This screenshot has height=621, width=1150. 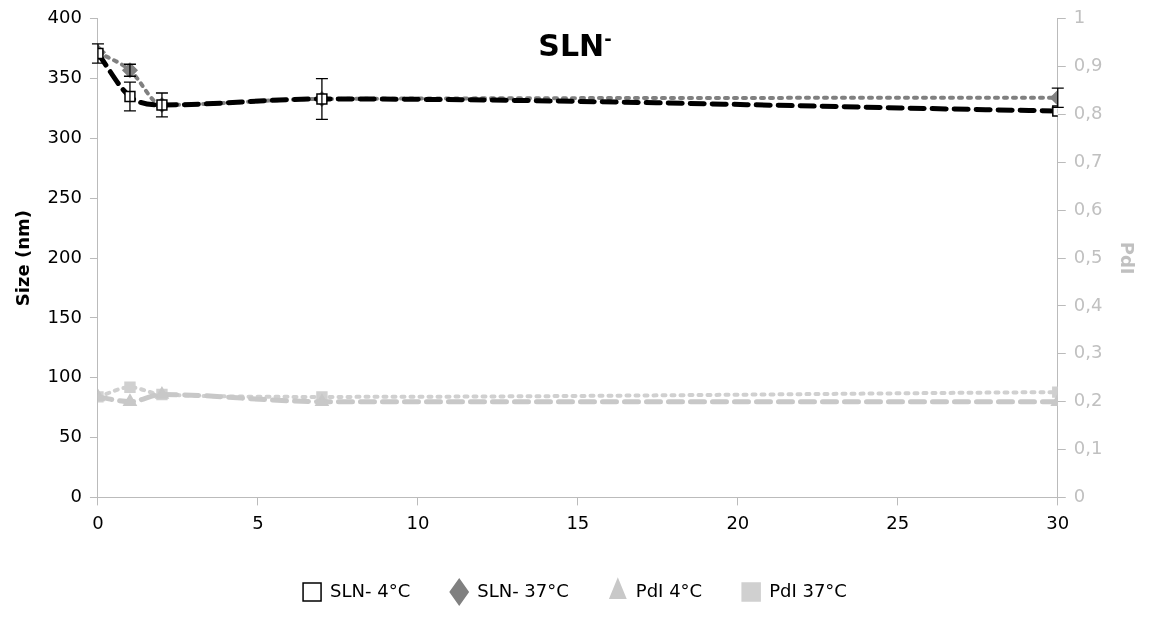 What do you see at coordinates (418, 522) in the screenshot?
I see `x-tick-label: 10` at bounding box center [418, 522].